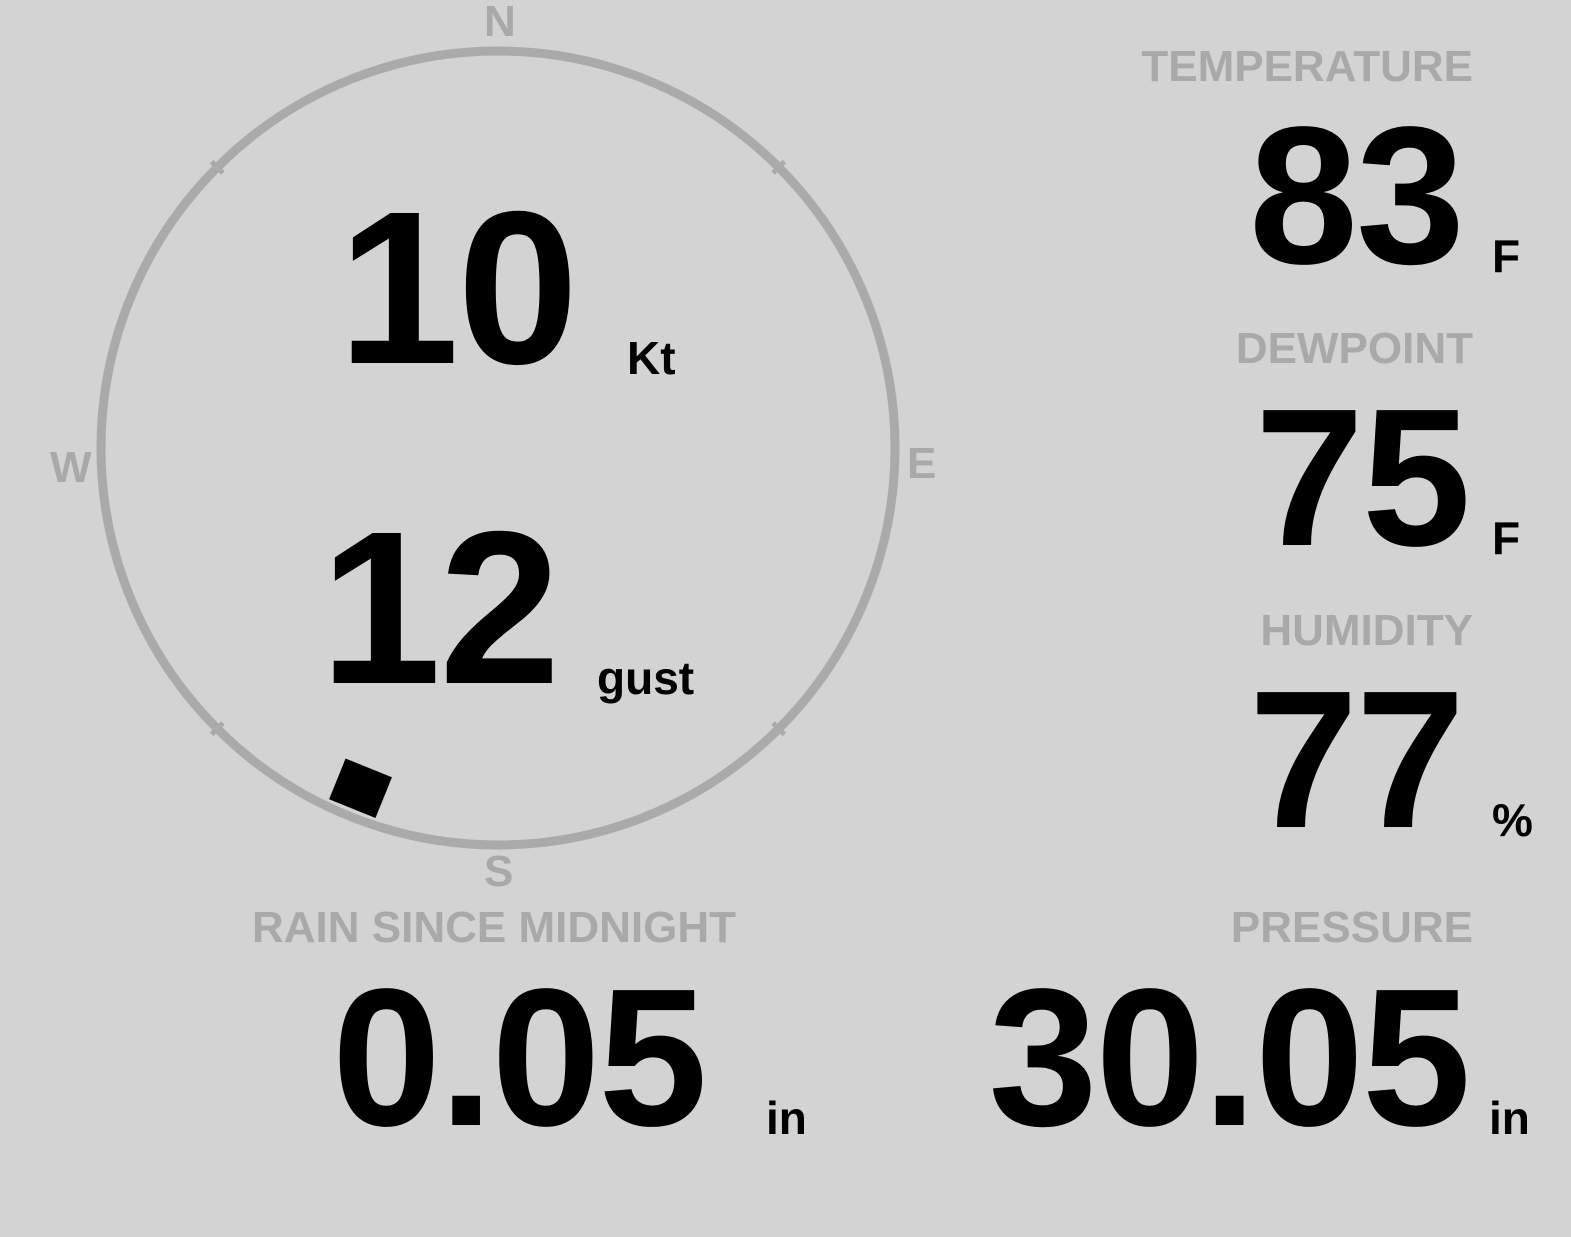 Image resolution: width=1571 pixels, height=1237 pixels. What do you see at coordinates (71, 467) in the screenshot?
I see `compass-west-label: W` at bounding box center [71, 467].